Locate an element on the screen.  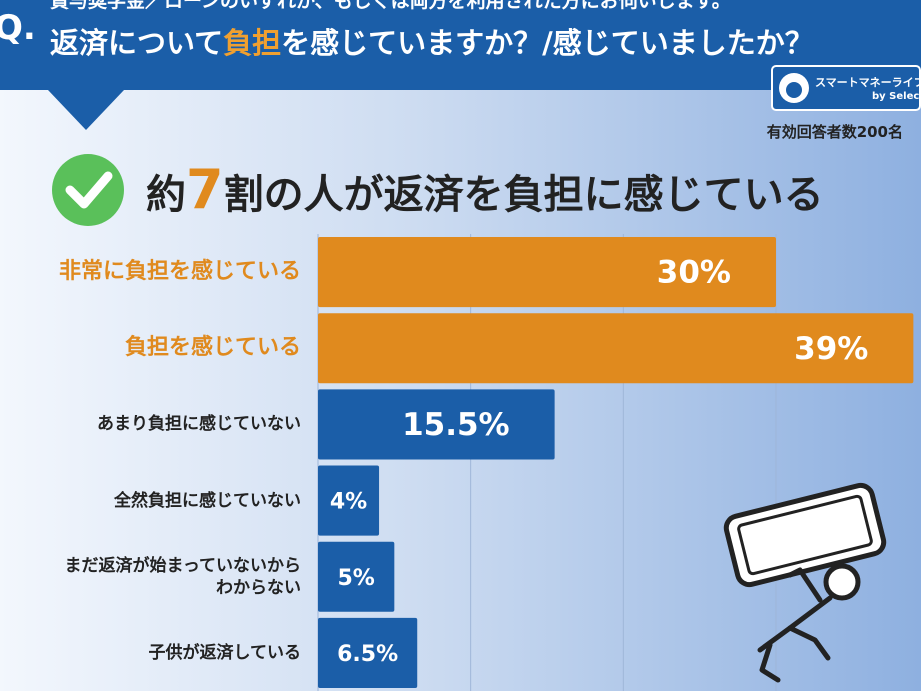
value-label: 15.5% is located at coordinates (456, 425).